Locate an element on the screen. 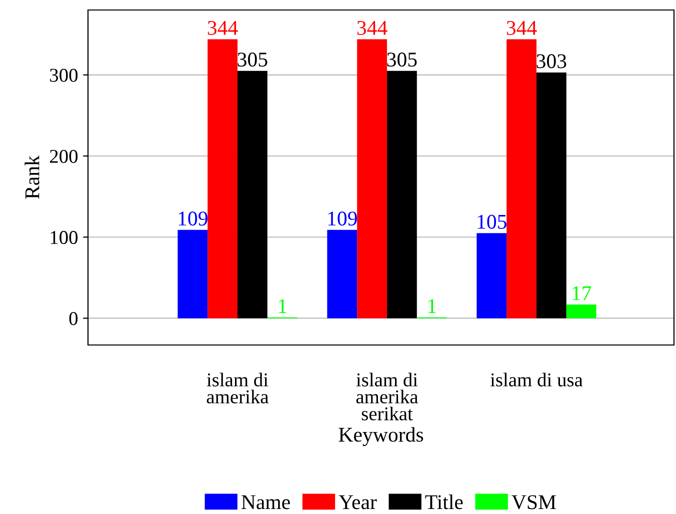 The image size is (676, 514). y-axis-title: Rank is located at coordinates (32, 177).